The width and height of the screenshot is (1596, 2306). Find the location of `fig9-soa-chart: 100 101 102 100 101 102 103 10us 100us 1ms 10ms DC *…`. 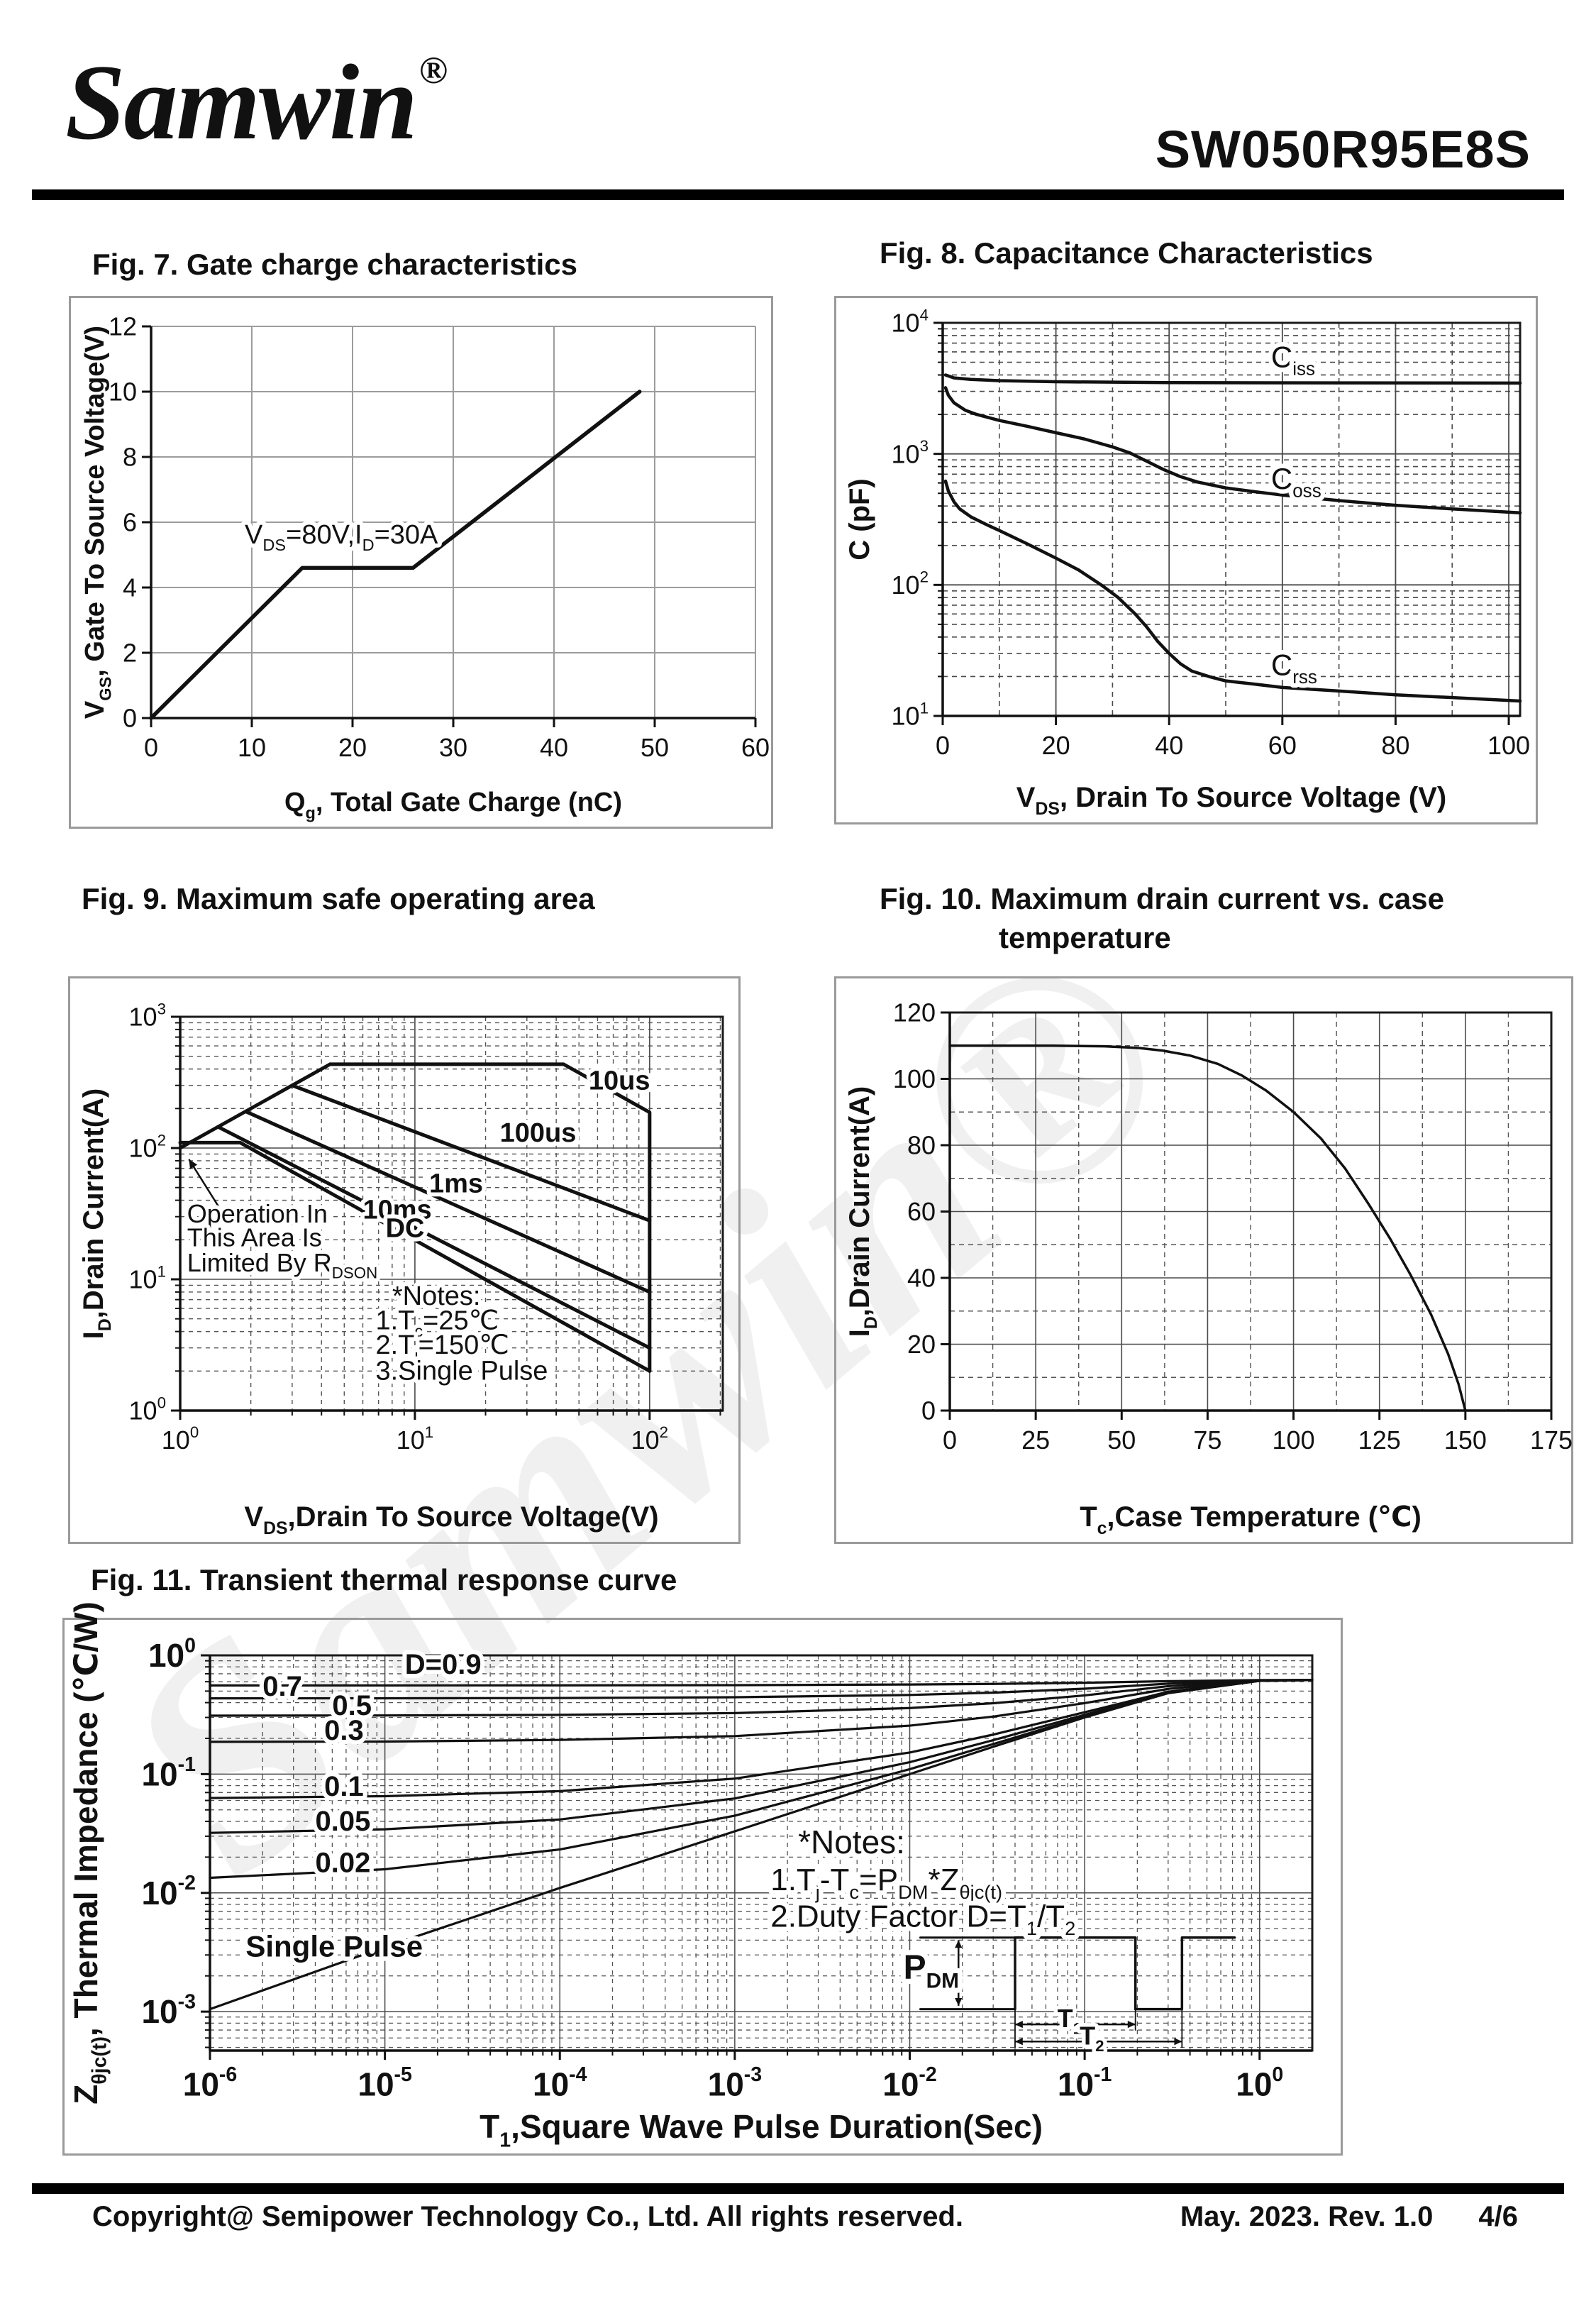

fig9-soa-chart: 100 101 102 100 101 102 103 10us 100us 1ms 10ms DC *… is located at coordinates (404, 1260).